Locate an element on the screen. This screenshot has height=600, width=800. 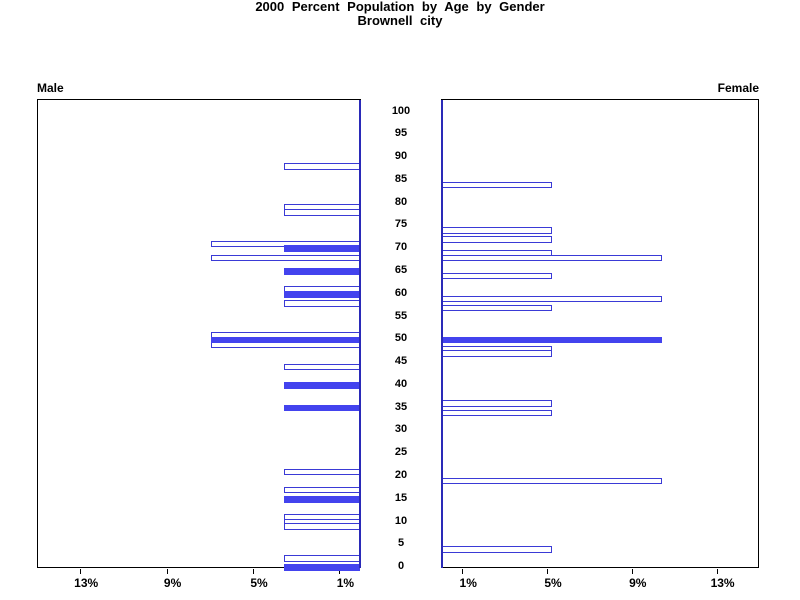
tick-label-female-5: 5% is located at coordinates (553, 583).